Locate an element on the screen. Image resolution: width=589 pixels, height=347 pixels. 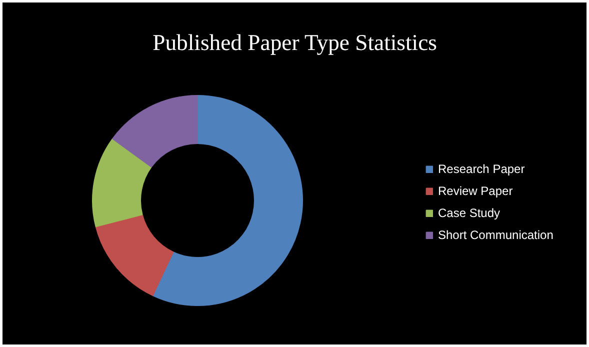
chart-title: Published Paper Type Statistics is located at coordinates (294, 42).